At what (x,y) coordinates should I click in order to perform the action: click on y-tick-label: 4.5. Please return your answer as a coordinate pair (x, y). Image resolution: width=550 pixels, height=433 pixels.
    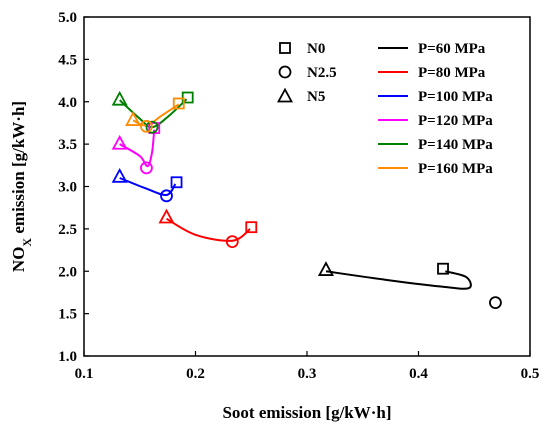
    Looking at the image, I should click on (67, 60).